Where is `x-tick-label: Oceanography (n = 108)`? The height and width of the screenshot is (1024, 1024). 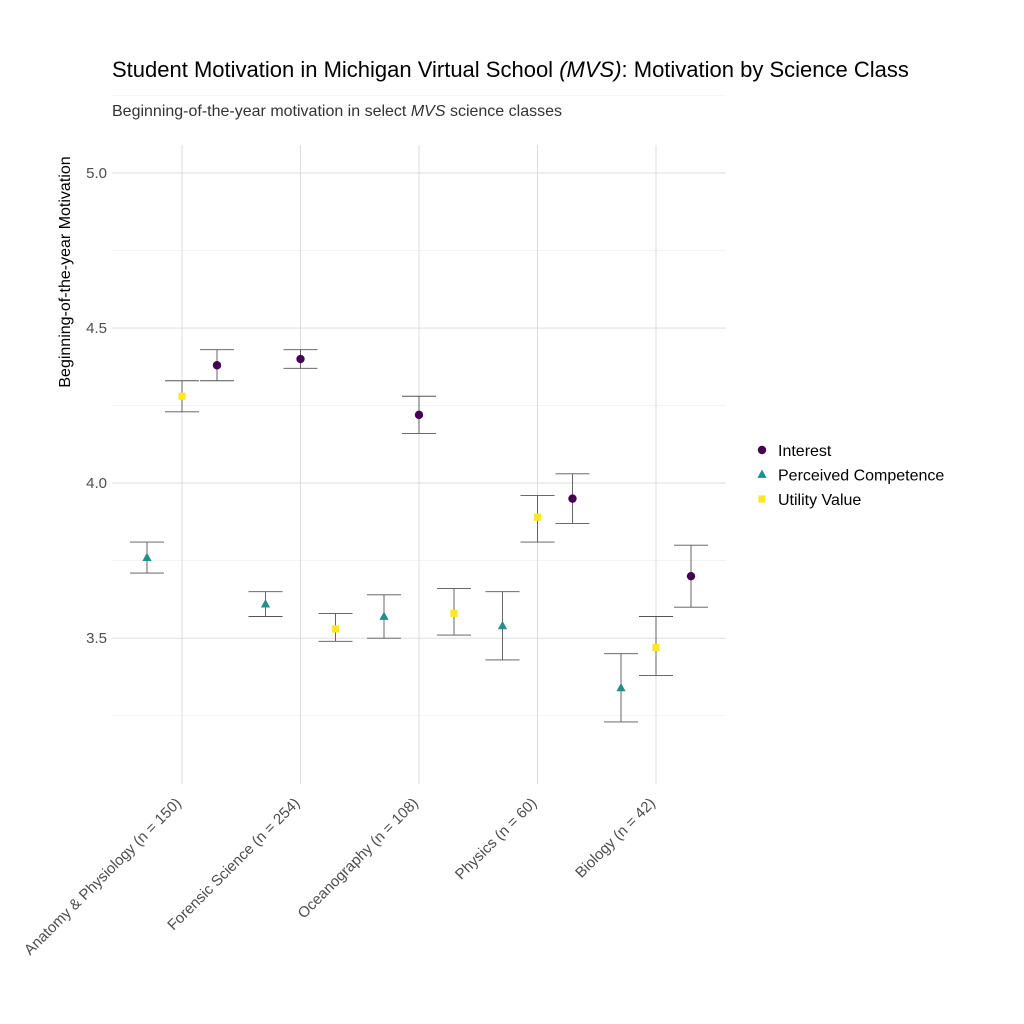 x-tick-label: Oceanography (n = 108) is located at coordinates (358, 858).